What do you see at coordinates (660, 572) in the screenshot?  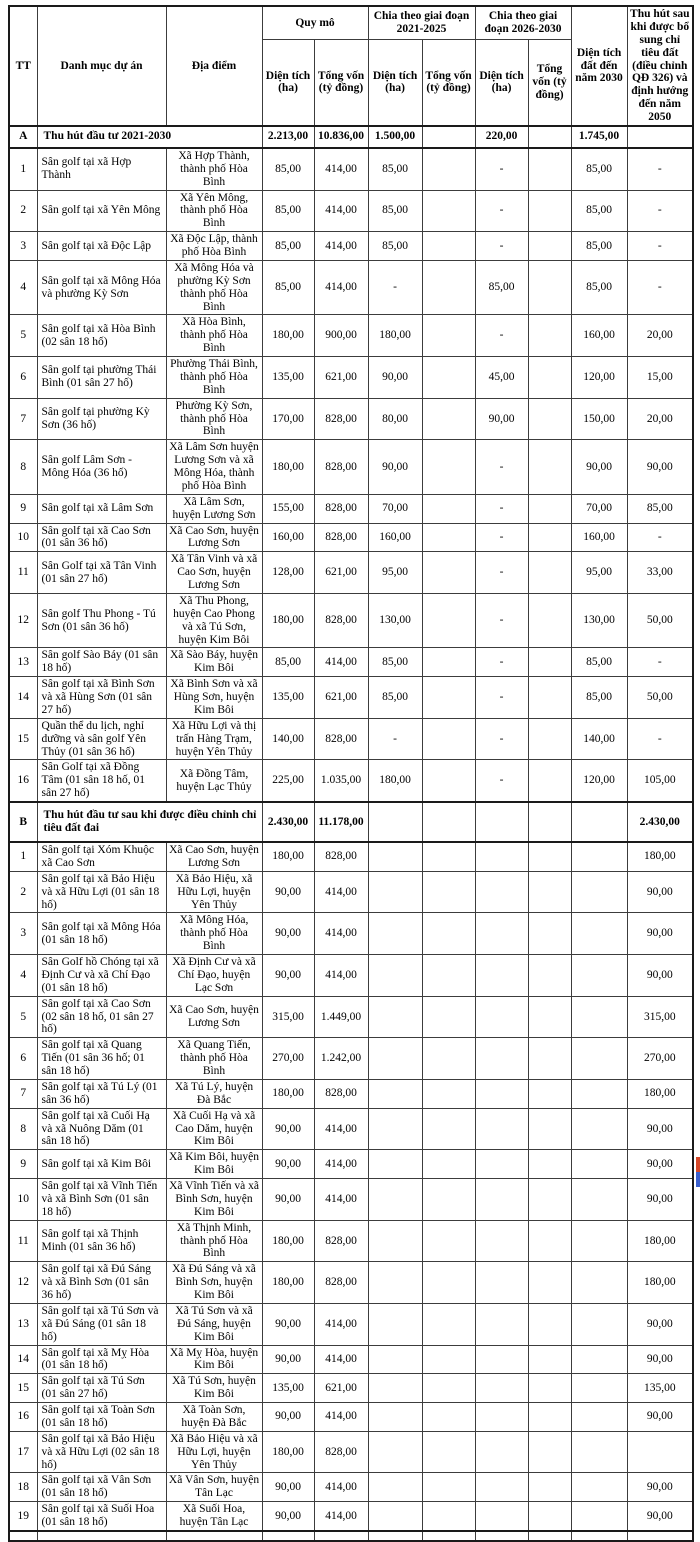 I see `cell-post-adjust: 33,00` at bounding box center [660, 572].